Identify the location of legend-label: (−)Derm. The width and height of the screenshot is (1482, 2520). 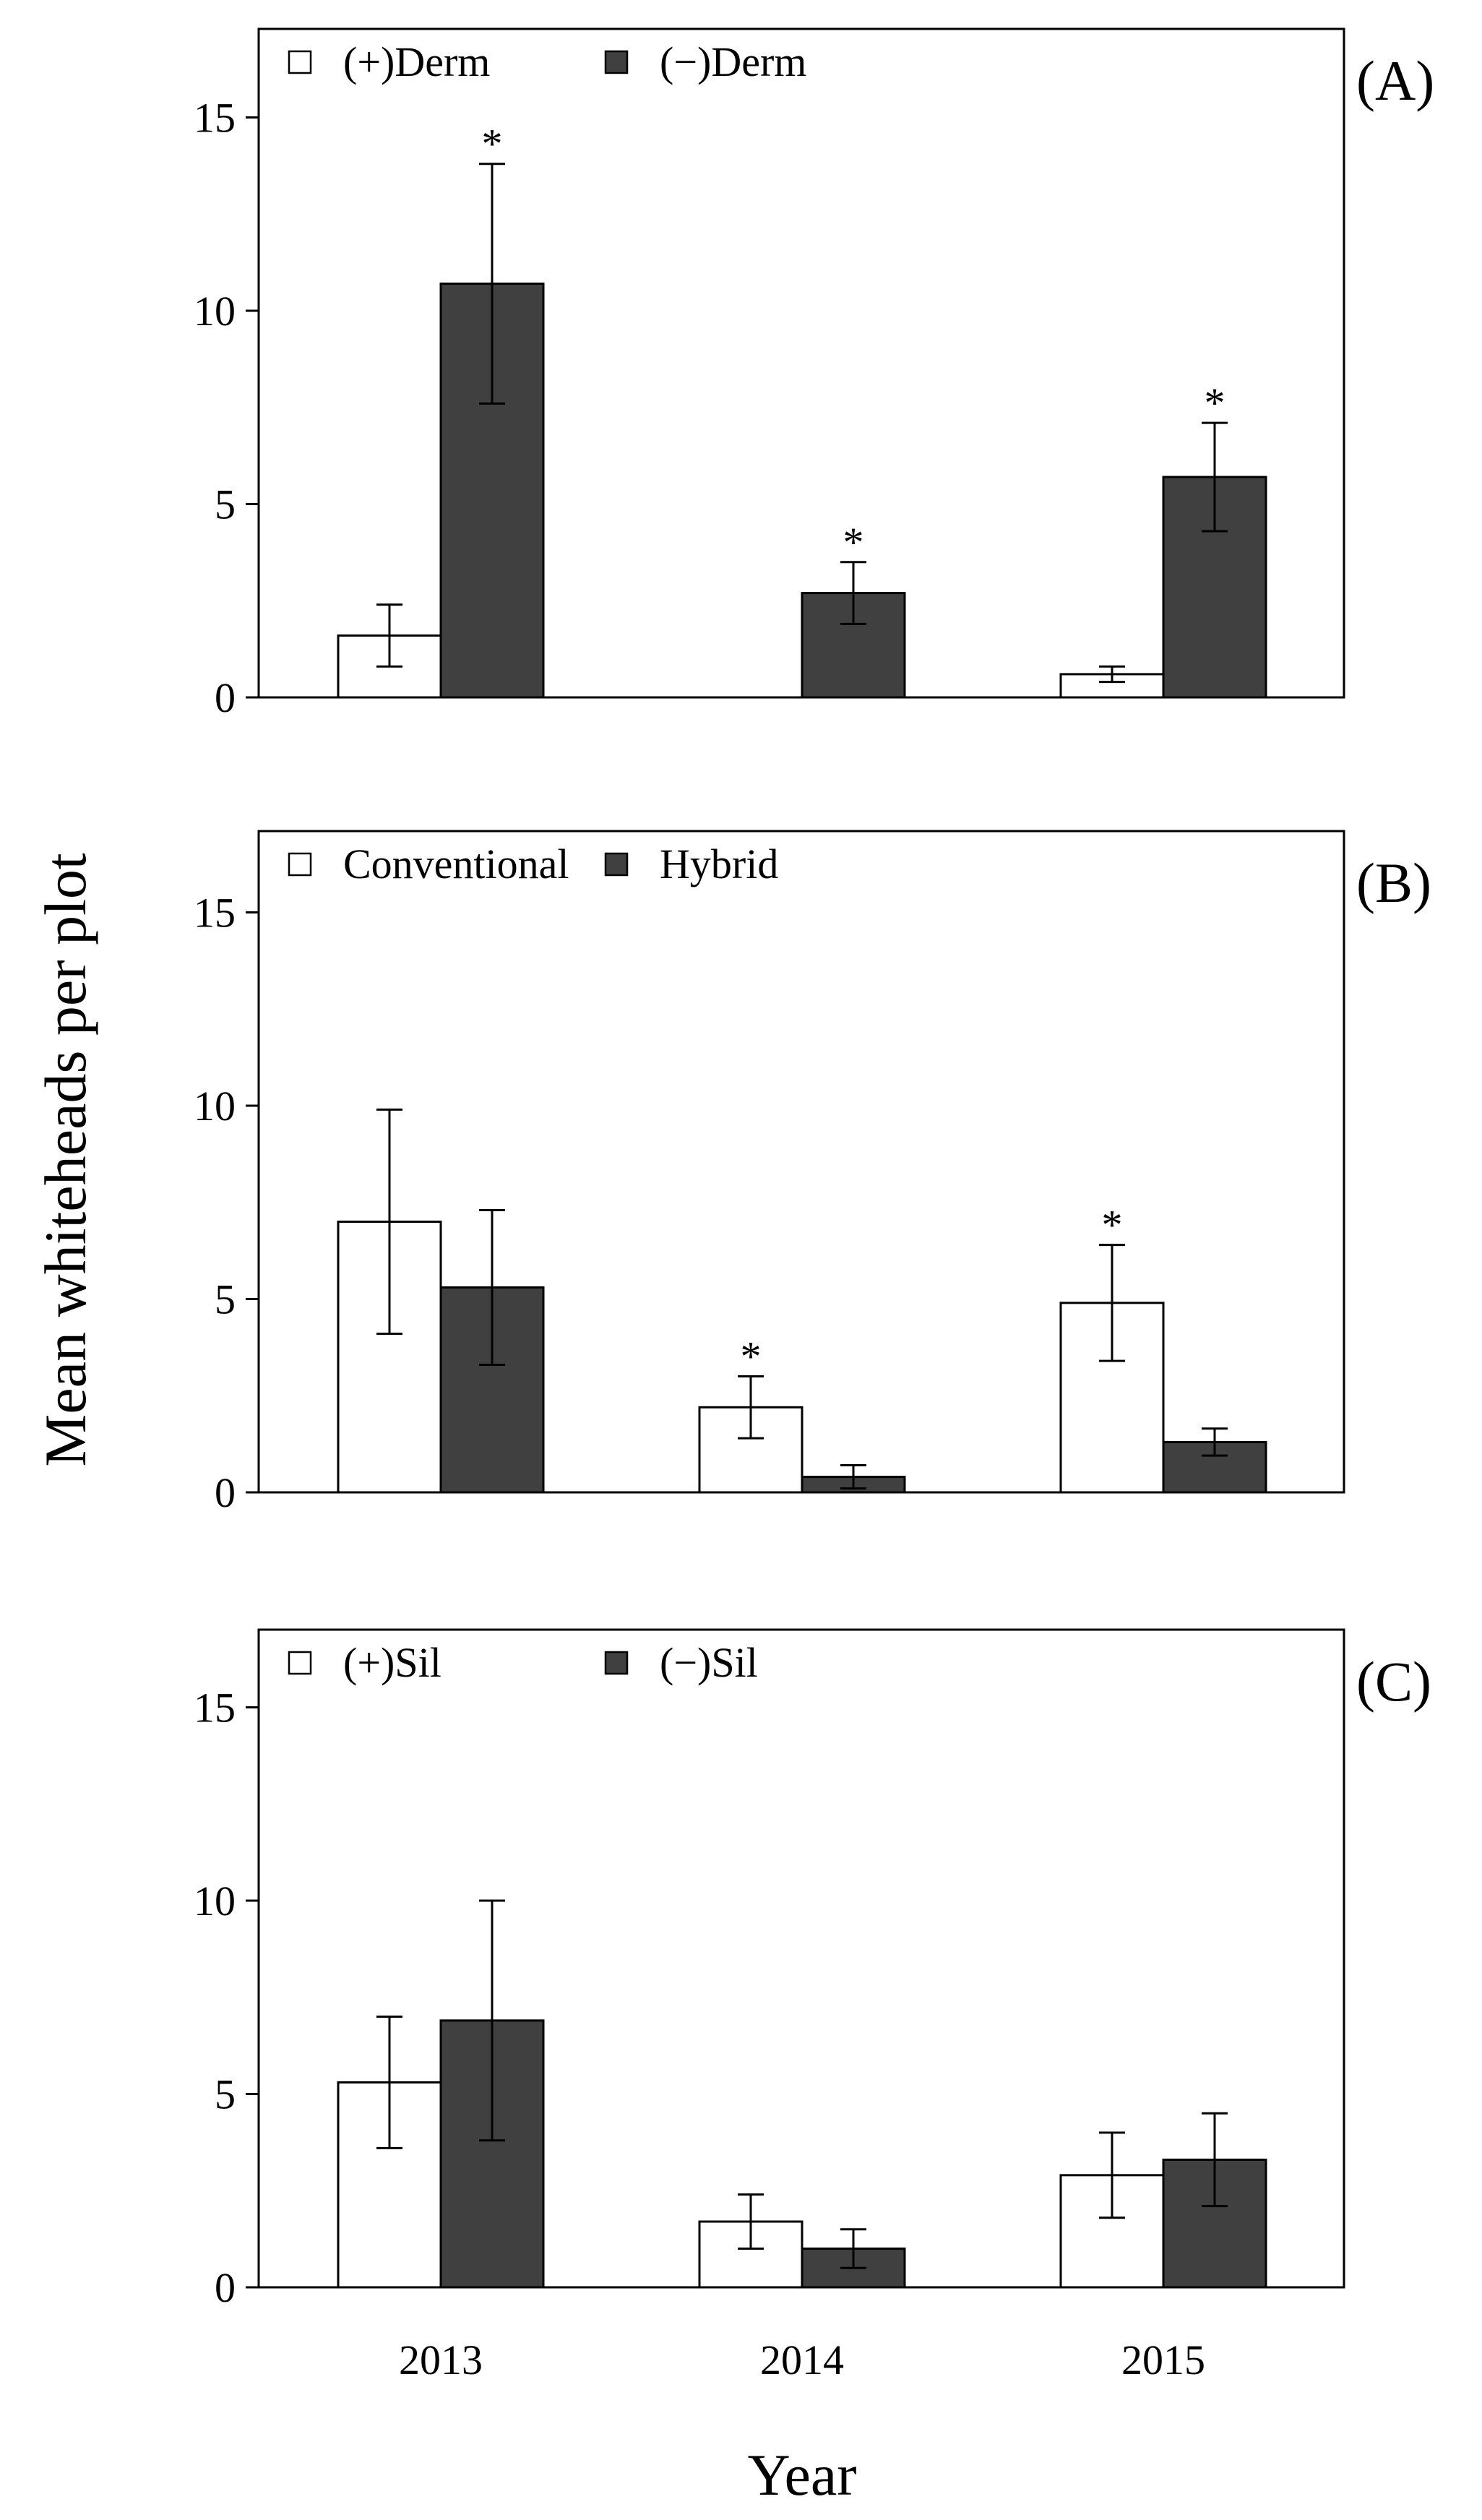
(733, 62).